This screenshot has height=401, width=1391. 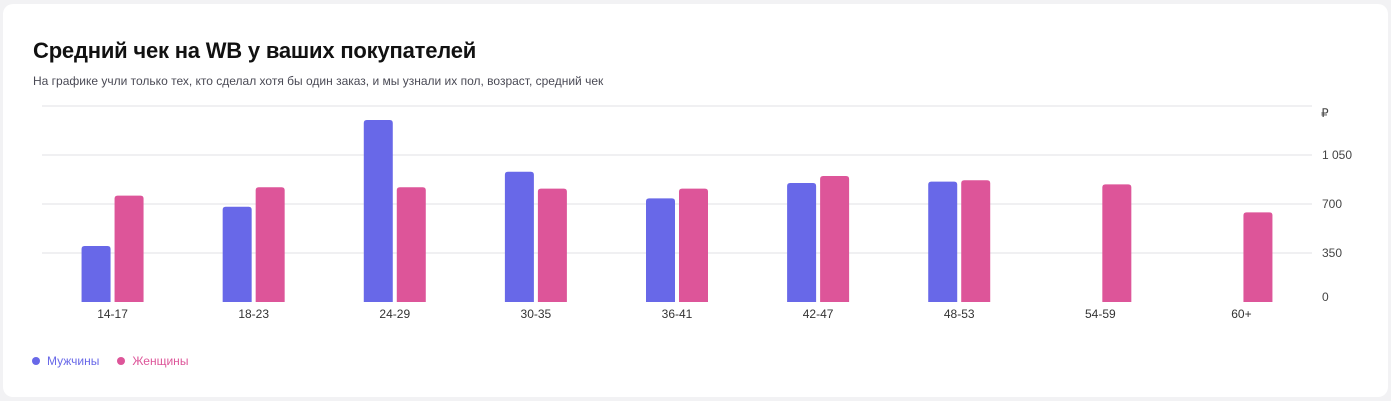 What do you see at coordinates (1325, 297) in the screenshot?
I see `y-tick-label: 0` at bounding box center [1325, 297].